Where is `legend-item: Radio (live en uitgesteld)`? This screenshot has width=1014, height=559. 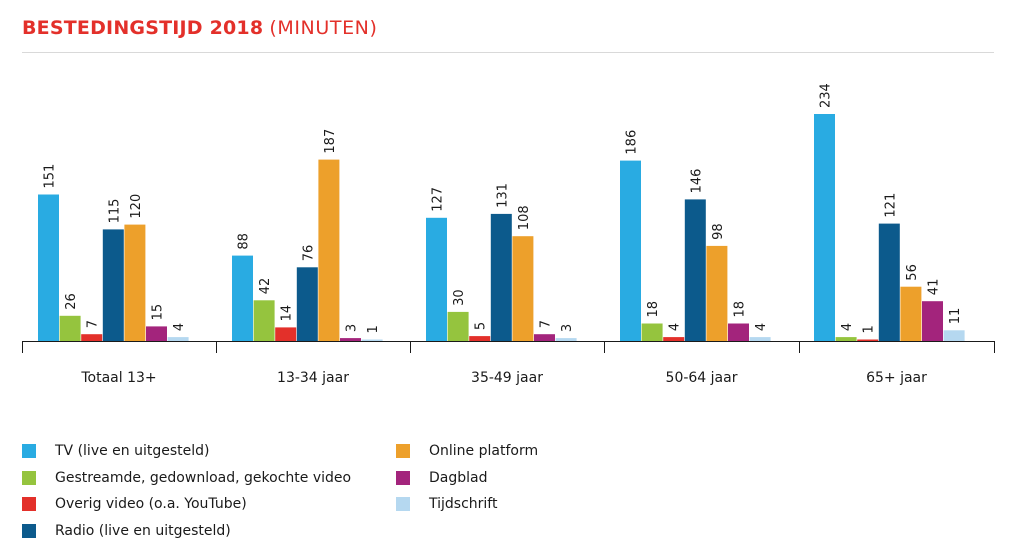 legend-item: Radio (live en uitgesteld) is located at coordinates (126, 531).